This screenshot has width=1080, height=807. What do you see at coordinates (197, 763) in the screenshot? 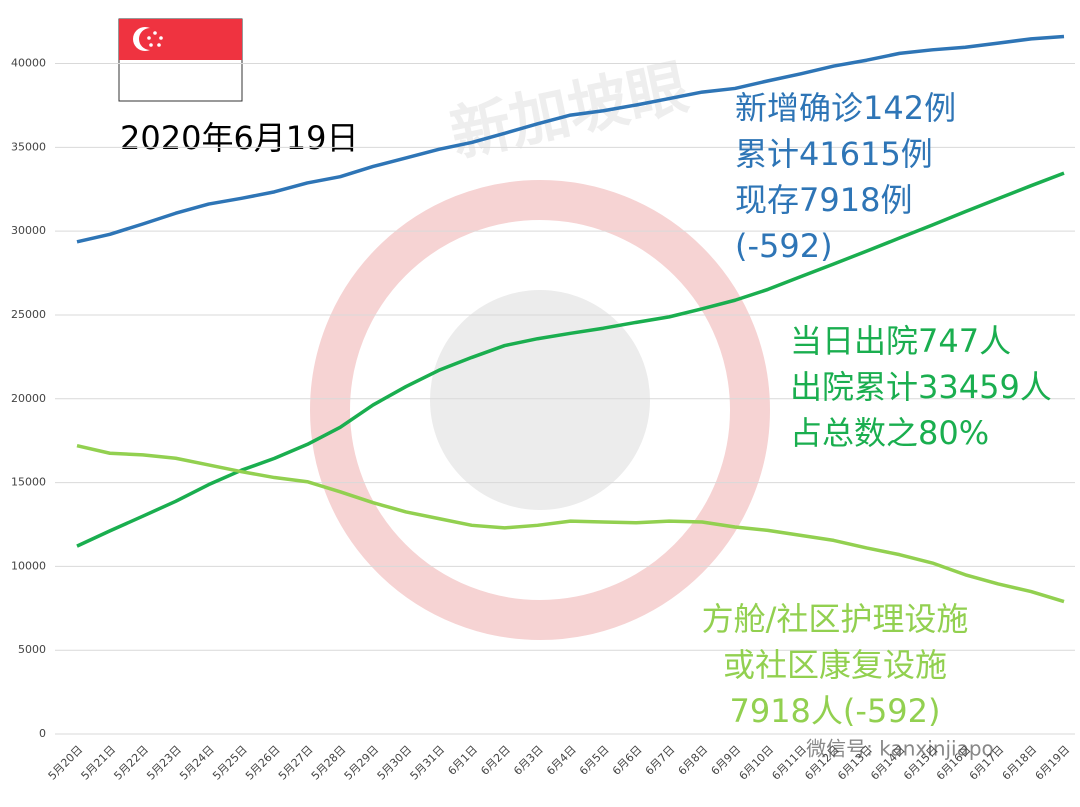
I see `x-tick-label: 5月24日` at bounding box center [197, 763].